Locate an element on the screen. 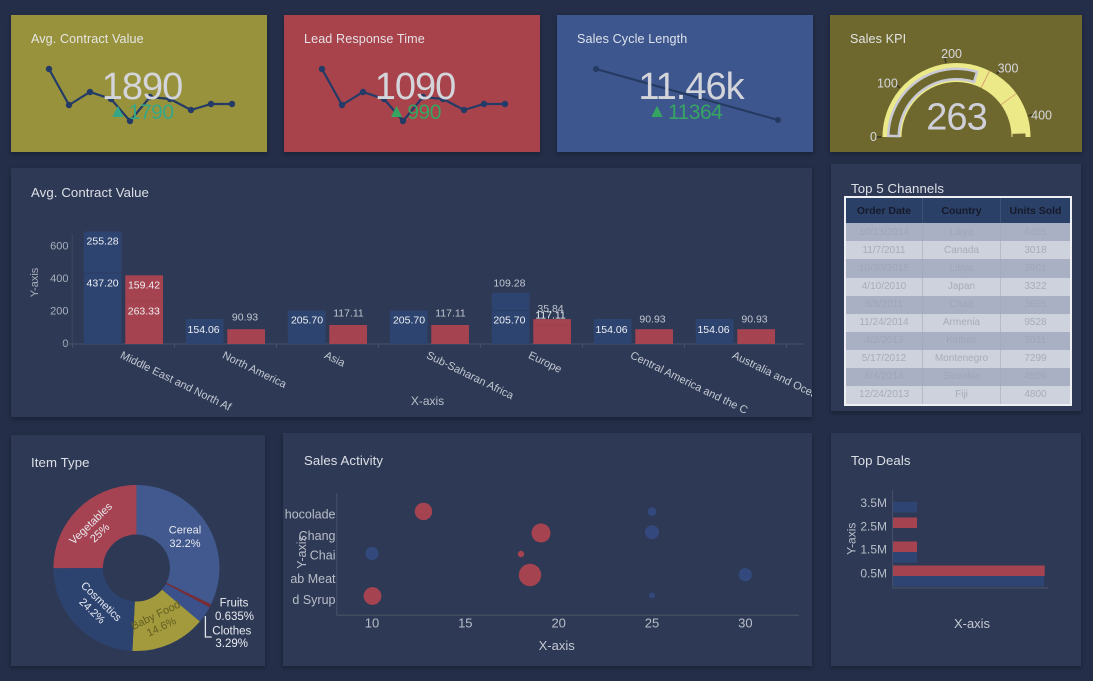  svg-text: Europe is located at coordinates (544, 363).